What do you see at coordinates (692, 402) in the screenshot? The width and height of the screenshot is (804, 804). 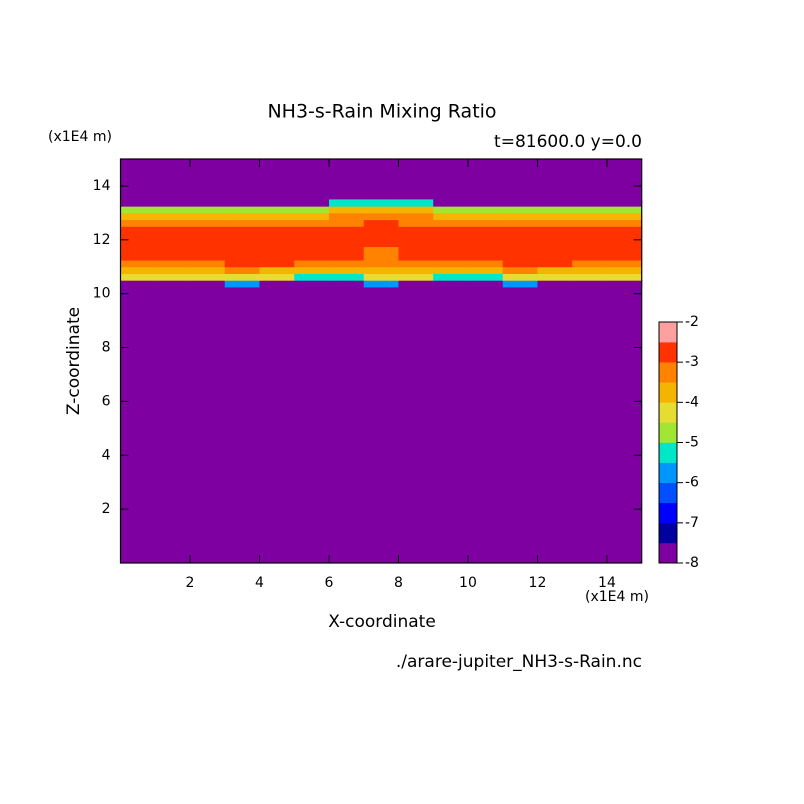 I see `colorbar-tick-label: -4` at bounding box center [692, 402].